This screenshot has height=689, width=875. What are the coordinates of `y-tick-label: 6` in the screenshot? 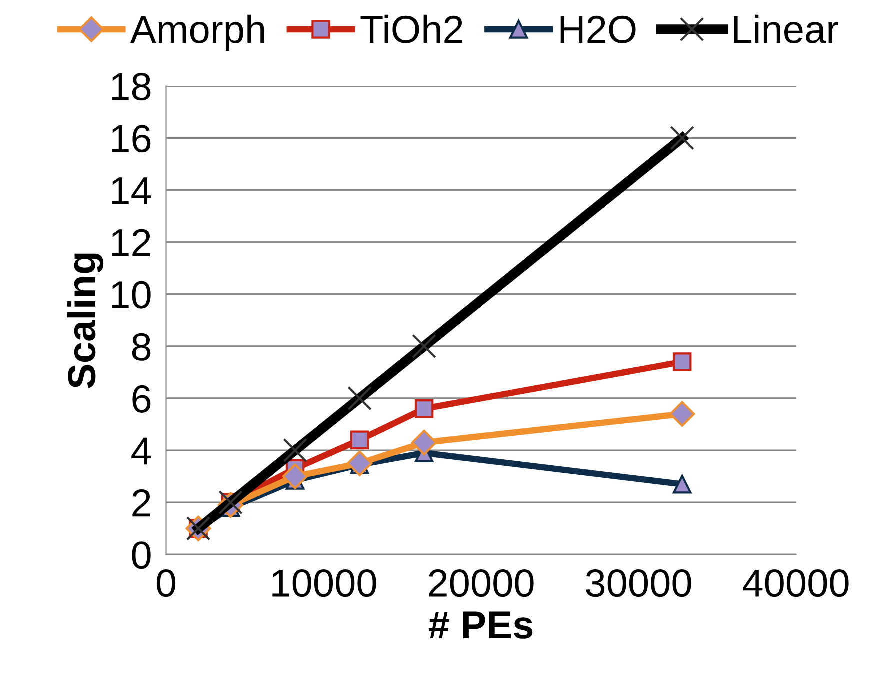 It's located at (141, 399).